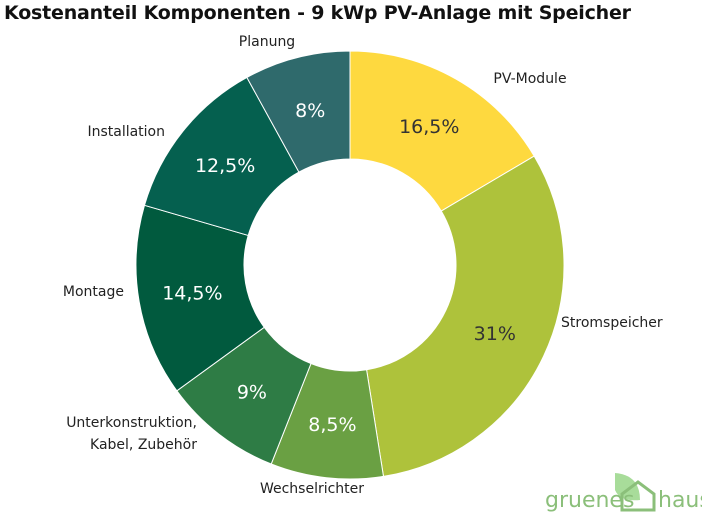 This screenshot has height=515, width=702. I want to click on data-label: 14,5%, so click(192, 294).